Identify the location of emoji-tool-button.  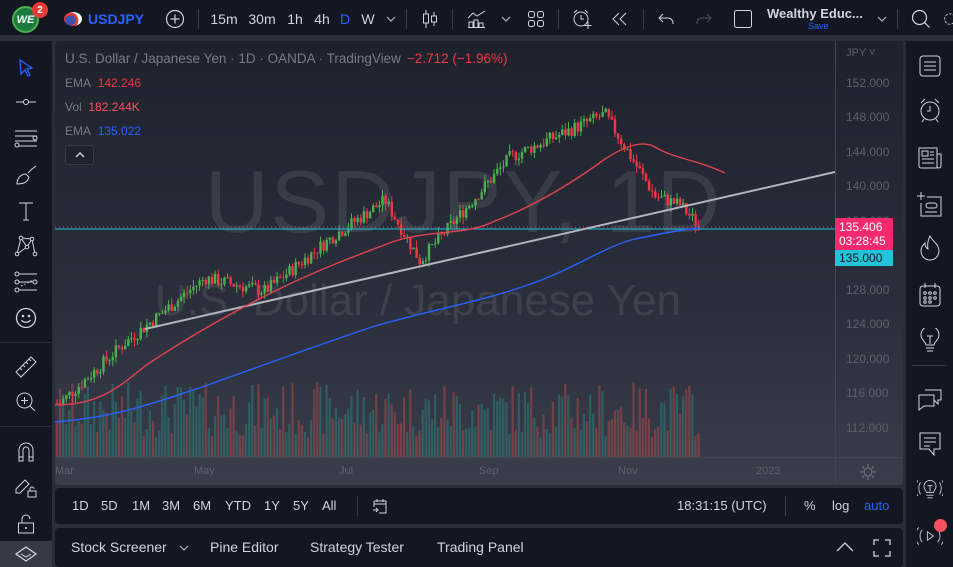
(26, 318).